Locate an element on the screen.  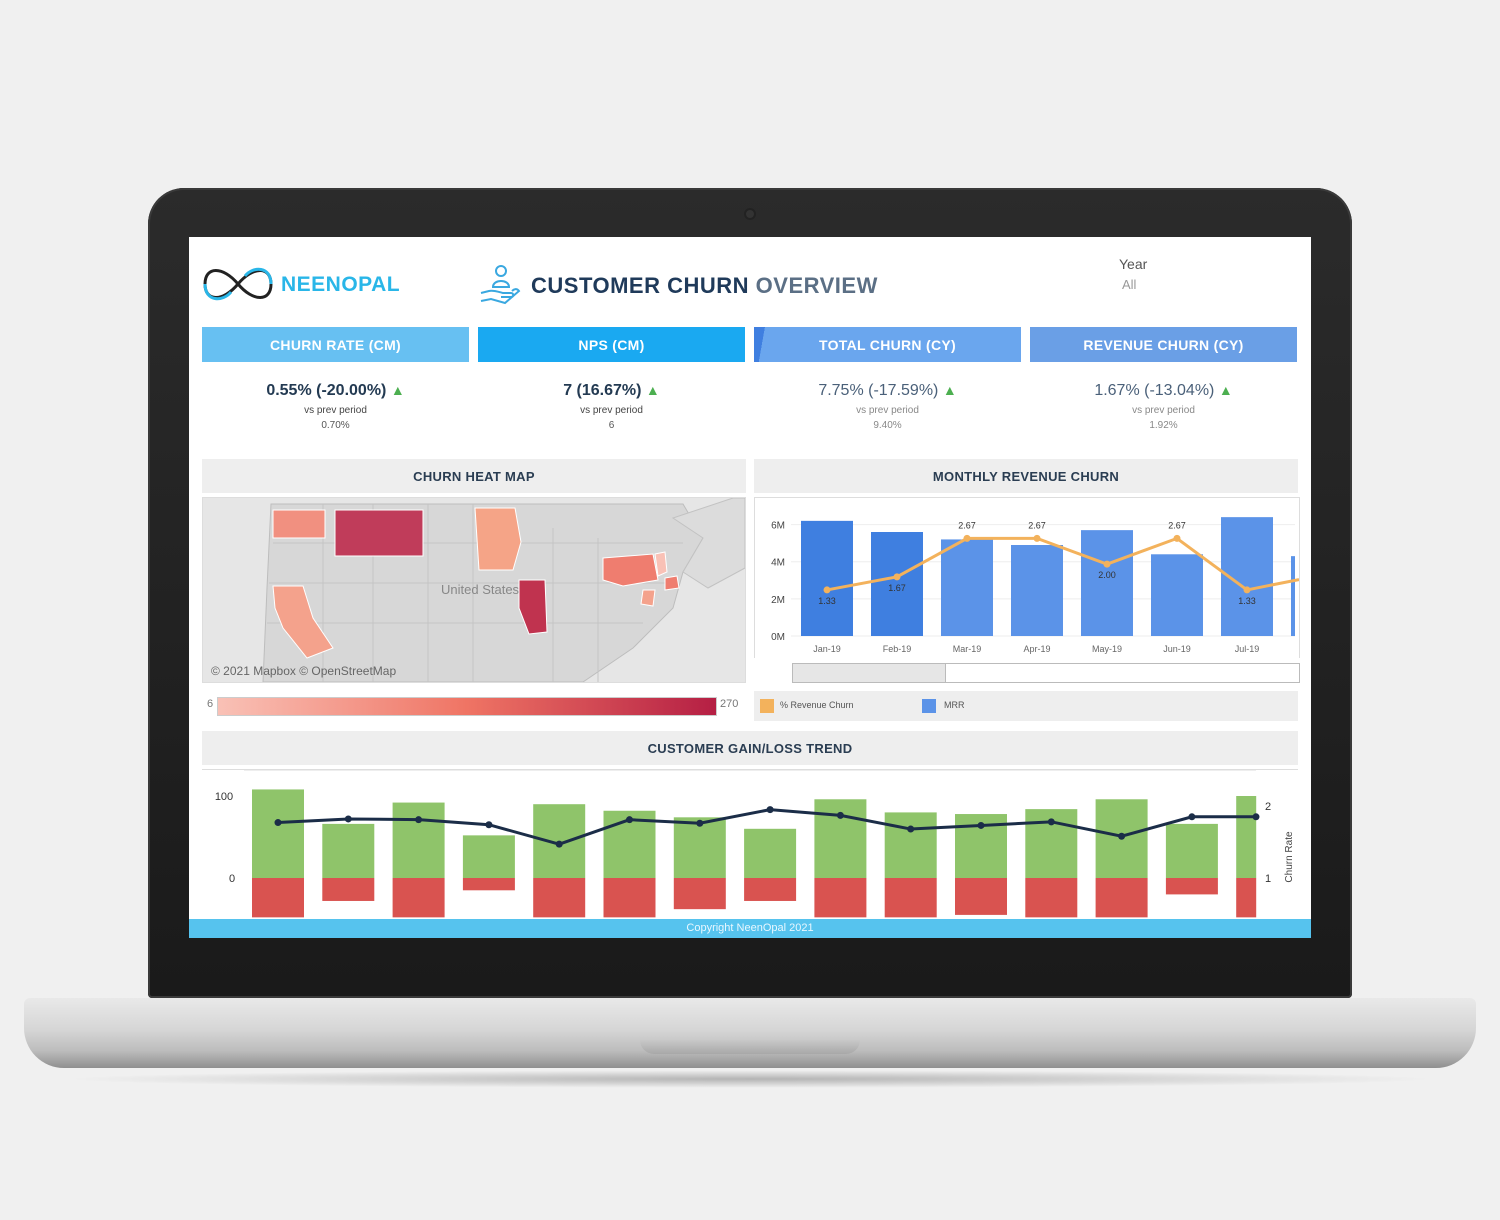
y2-tick-label: 1 is located at coordinates (1268, 879).